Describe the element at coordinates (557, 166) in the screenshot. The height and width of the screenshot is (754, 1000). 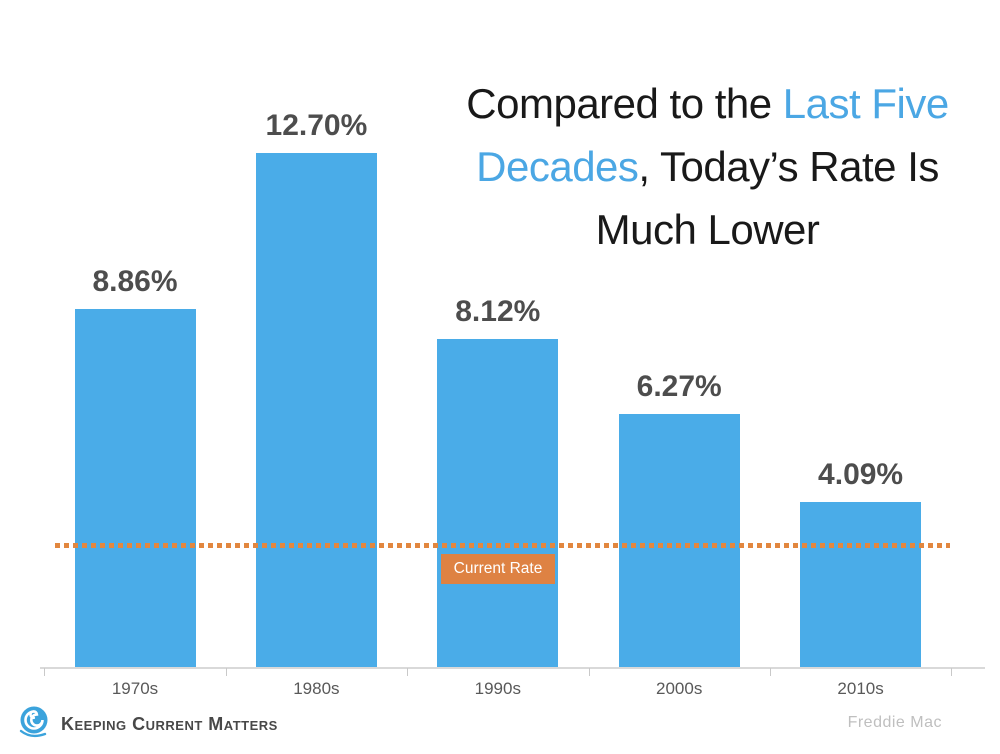
I see `title-highlight: Decades` at that location.